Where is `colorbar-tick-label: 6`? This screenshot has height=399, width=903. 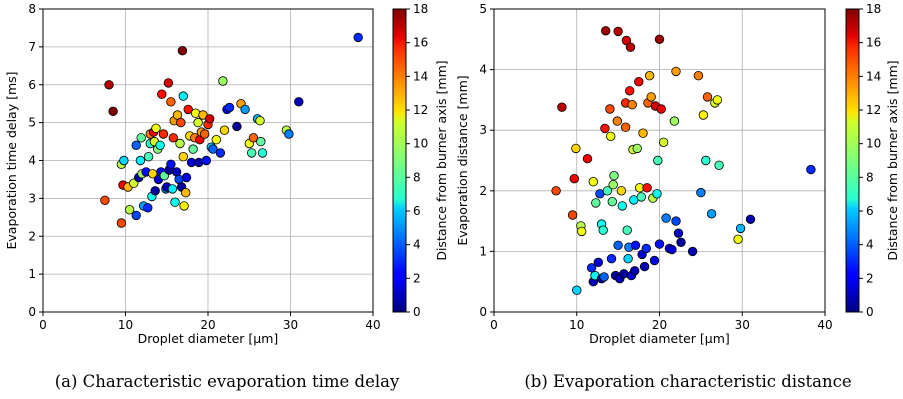 colorbar-tick-label: 6 is located at coordinates (870, 211).